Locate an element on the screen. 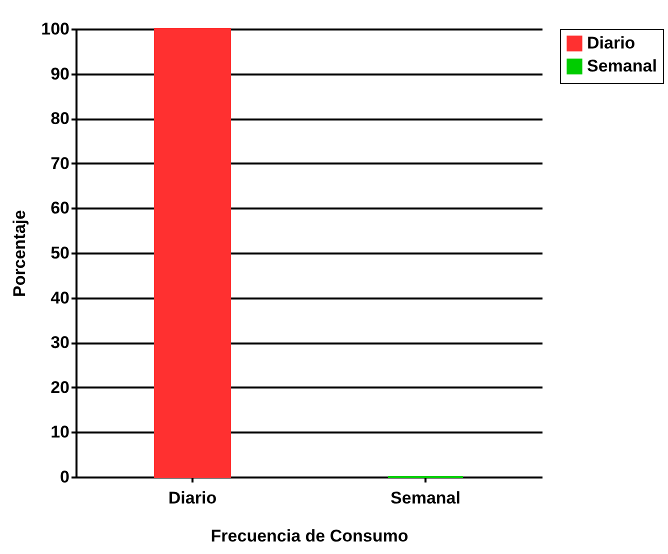 The height and width of the screenshot is (554, 668). legend-label: Diario is located at coordinates (611, 43).